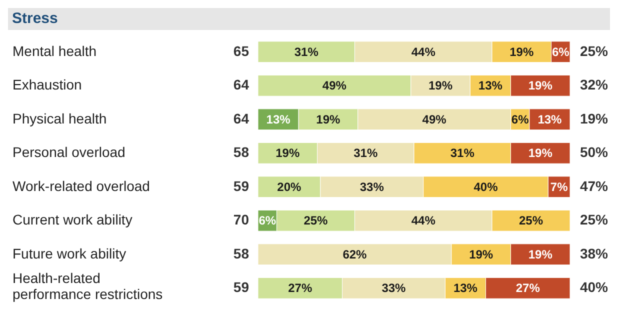  Describe the element at coordinates (594, 118) in the screenshot. I see `text: 19%` at that location.